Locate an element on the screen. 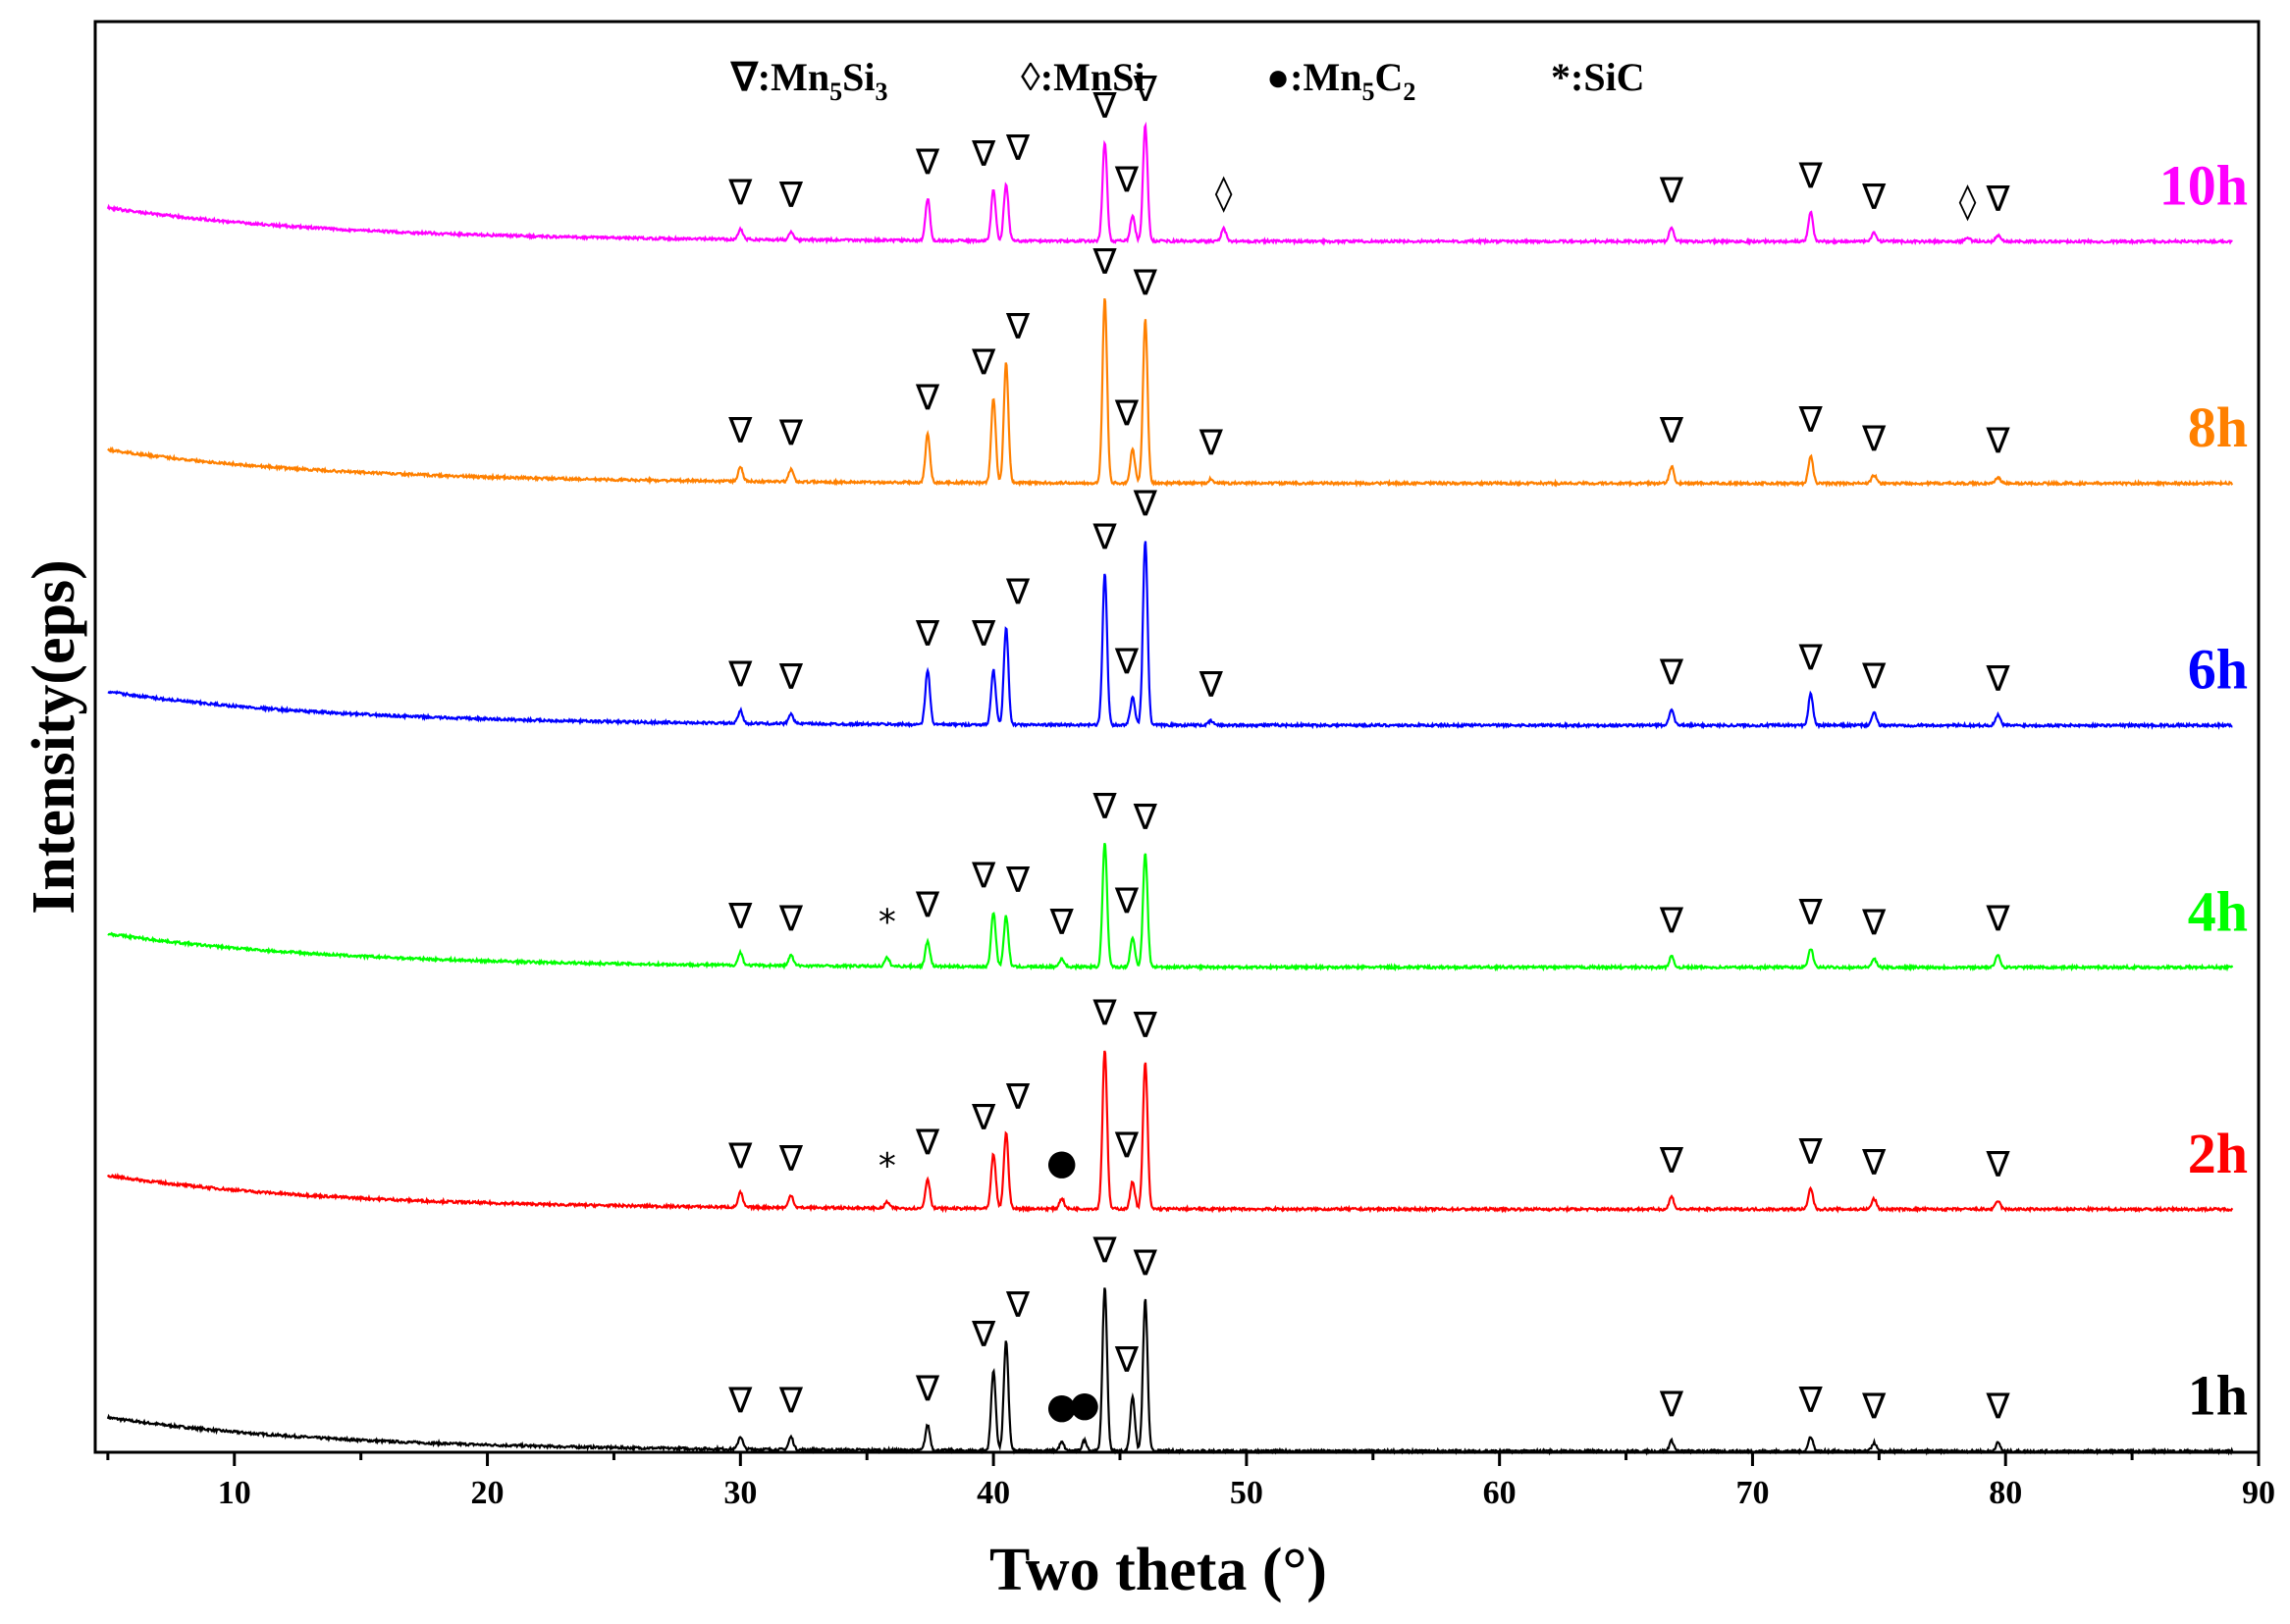 Image resolution: width=2290 pixels, height=1624 pixels. peak-marker-2h-13: ∇ is located at coordinates (1997, 1165).